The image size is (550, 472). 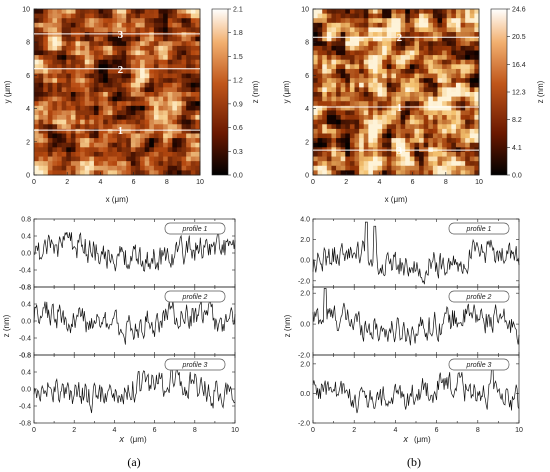 I want to click on colorbar-tick-label: 24.6, so click(x=519, y=10).